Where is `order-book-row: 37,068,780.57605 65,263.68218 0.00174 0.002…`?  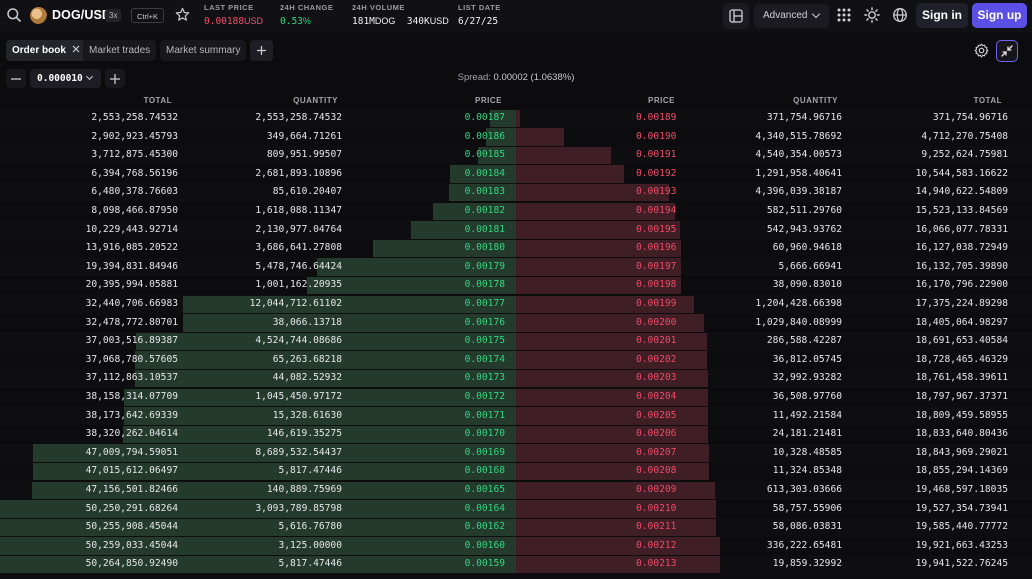
order-book-row: 37,068,780.57605 65,263.68218 0.00174 0.002… is located at coordinates (516, 360).